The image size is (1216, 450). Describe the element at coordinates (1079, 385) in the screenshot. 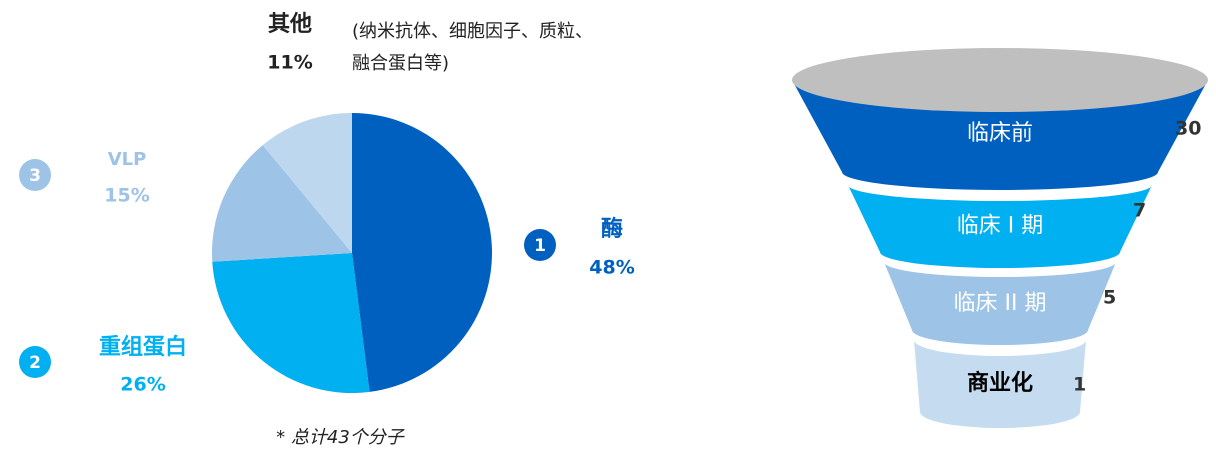

I see `value-label: 1` at that location.